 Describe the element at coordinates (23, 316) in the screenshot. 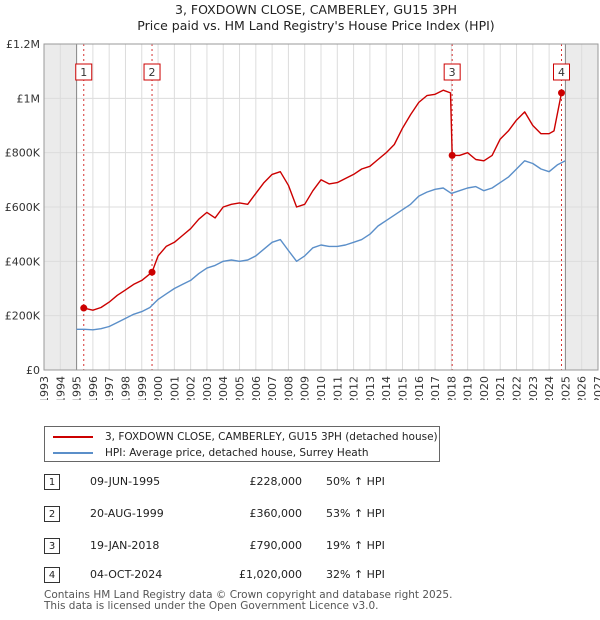

I see `y-tick-label: £200K` at that location.